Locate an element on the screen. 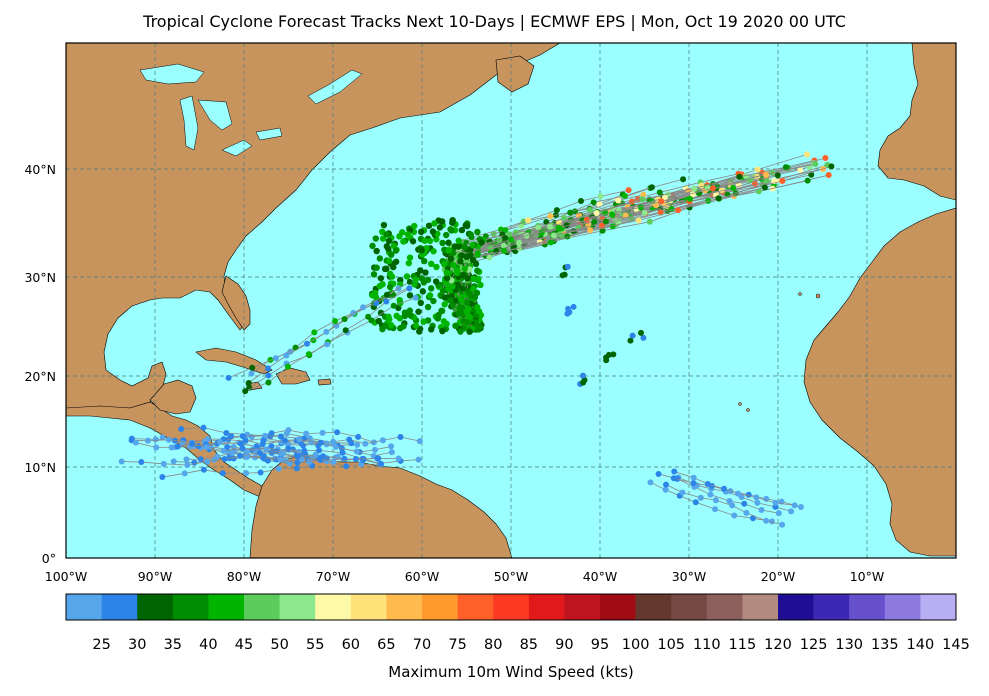 The image size is (989, 696). lat-tick-0: 0° is located at coordinates (49, 558).